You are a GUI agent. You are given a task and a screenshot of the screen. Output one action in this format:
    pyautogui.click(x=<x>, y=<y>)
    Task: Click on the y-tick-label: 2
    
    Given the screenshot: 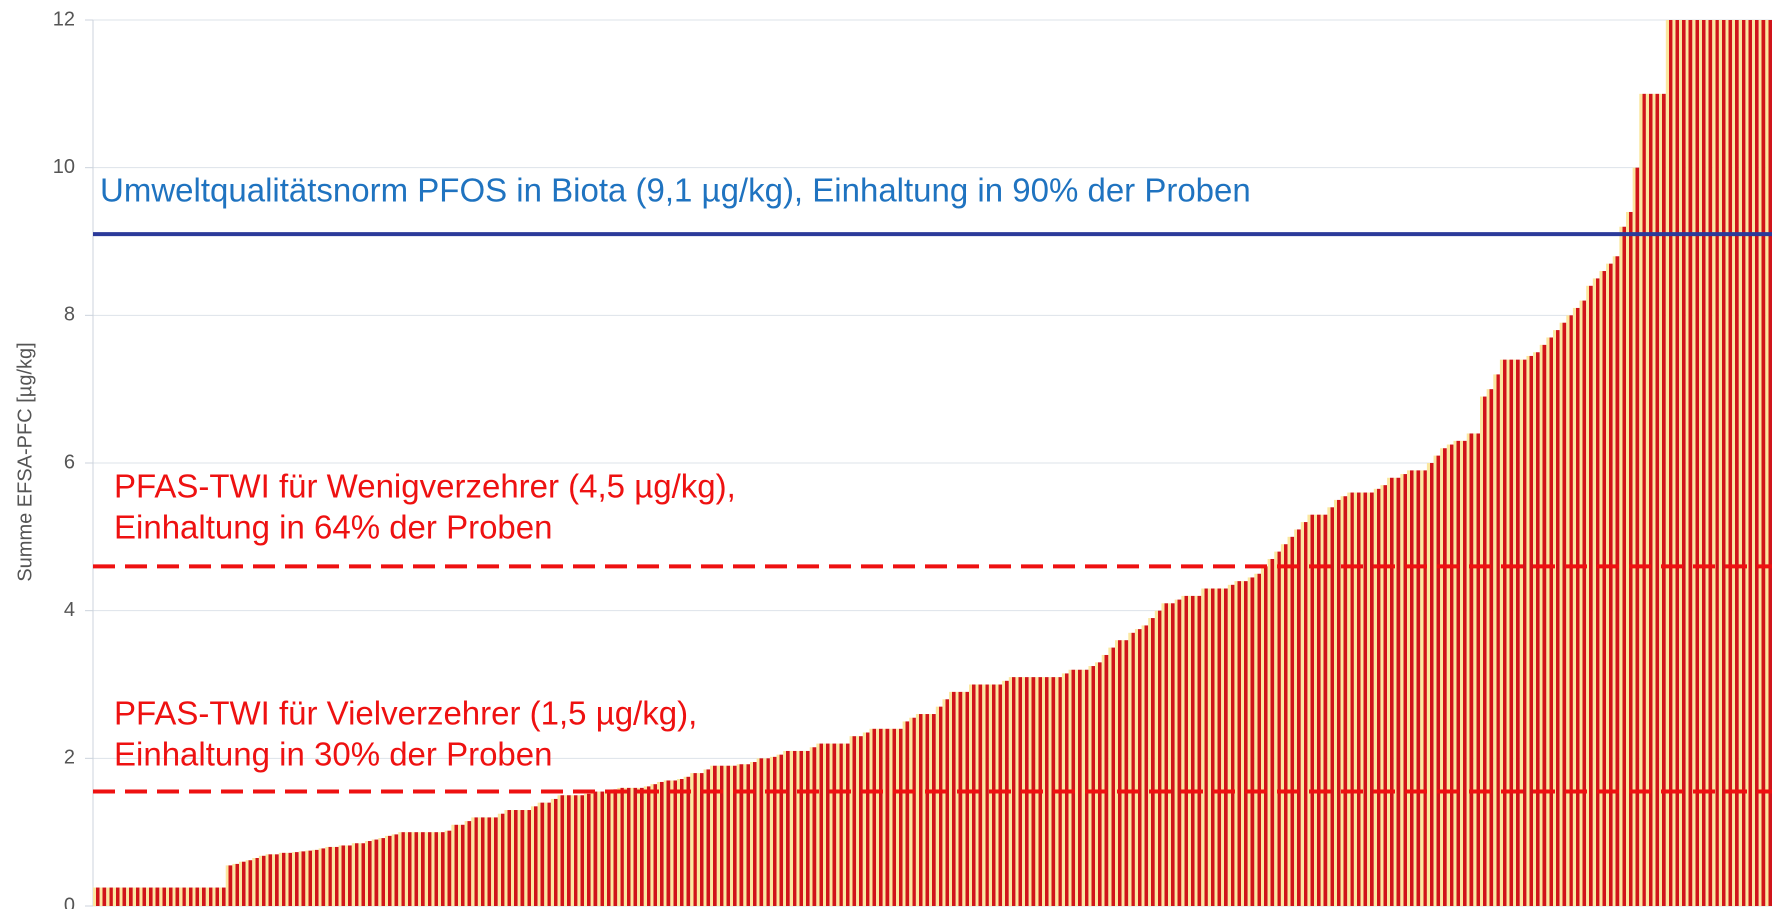 What is the action you would take?
    pyautogui.click(x=69, y=758)
    